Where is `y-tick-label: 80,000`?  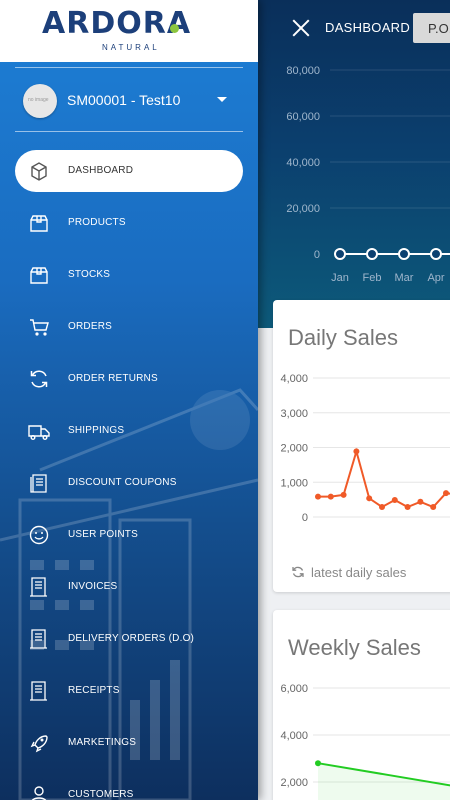 y-tick-label: 80,000 is located at coordinates (303, 71).